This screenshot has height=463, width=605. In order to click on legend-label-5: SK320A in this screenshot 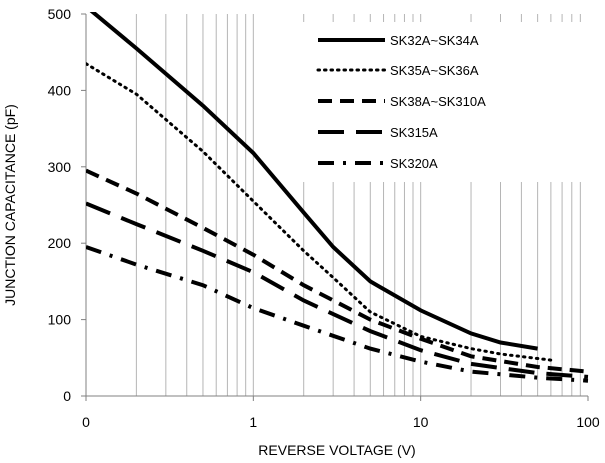, I will do `click(414, 163)`.